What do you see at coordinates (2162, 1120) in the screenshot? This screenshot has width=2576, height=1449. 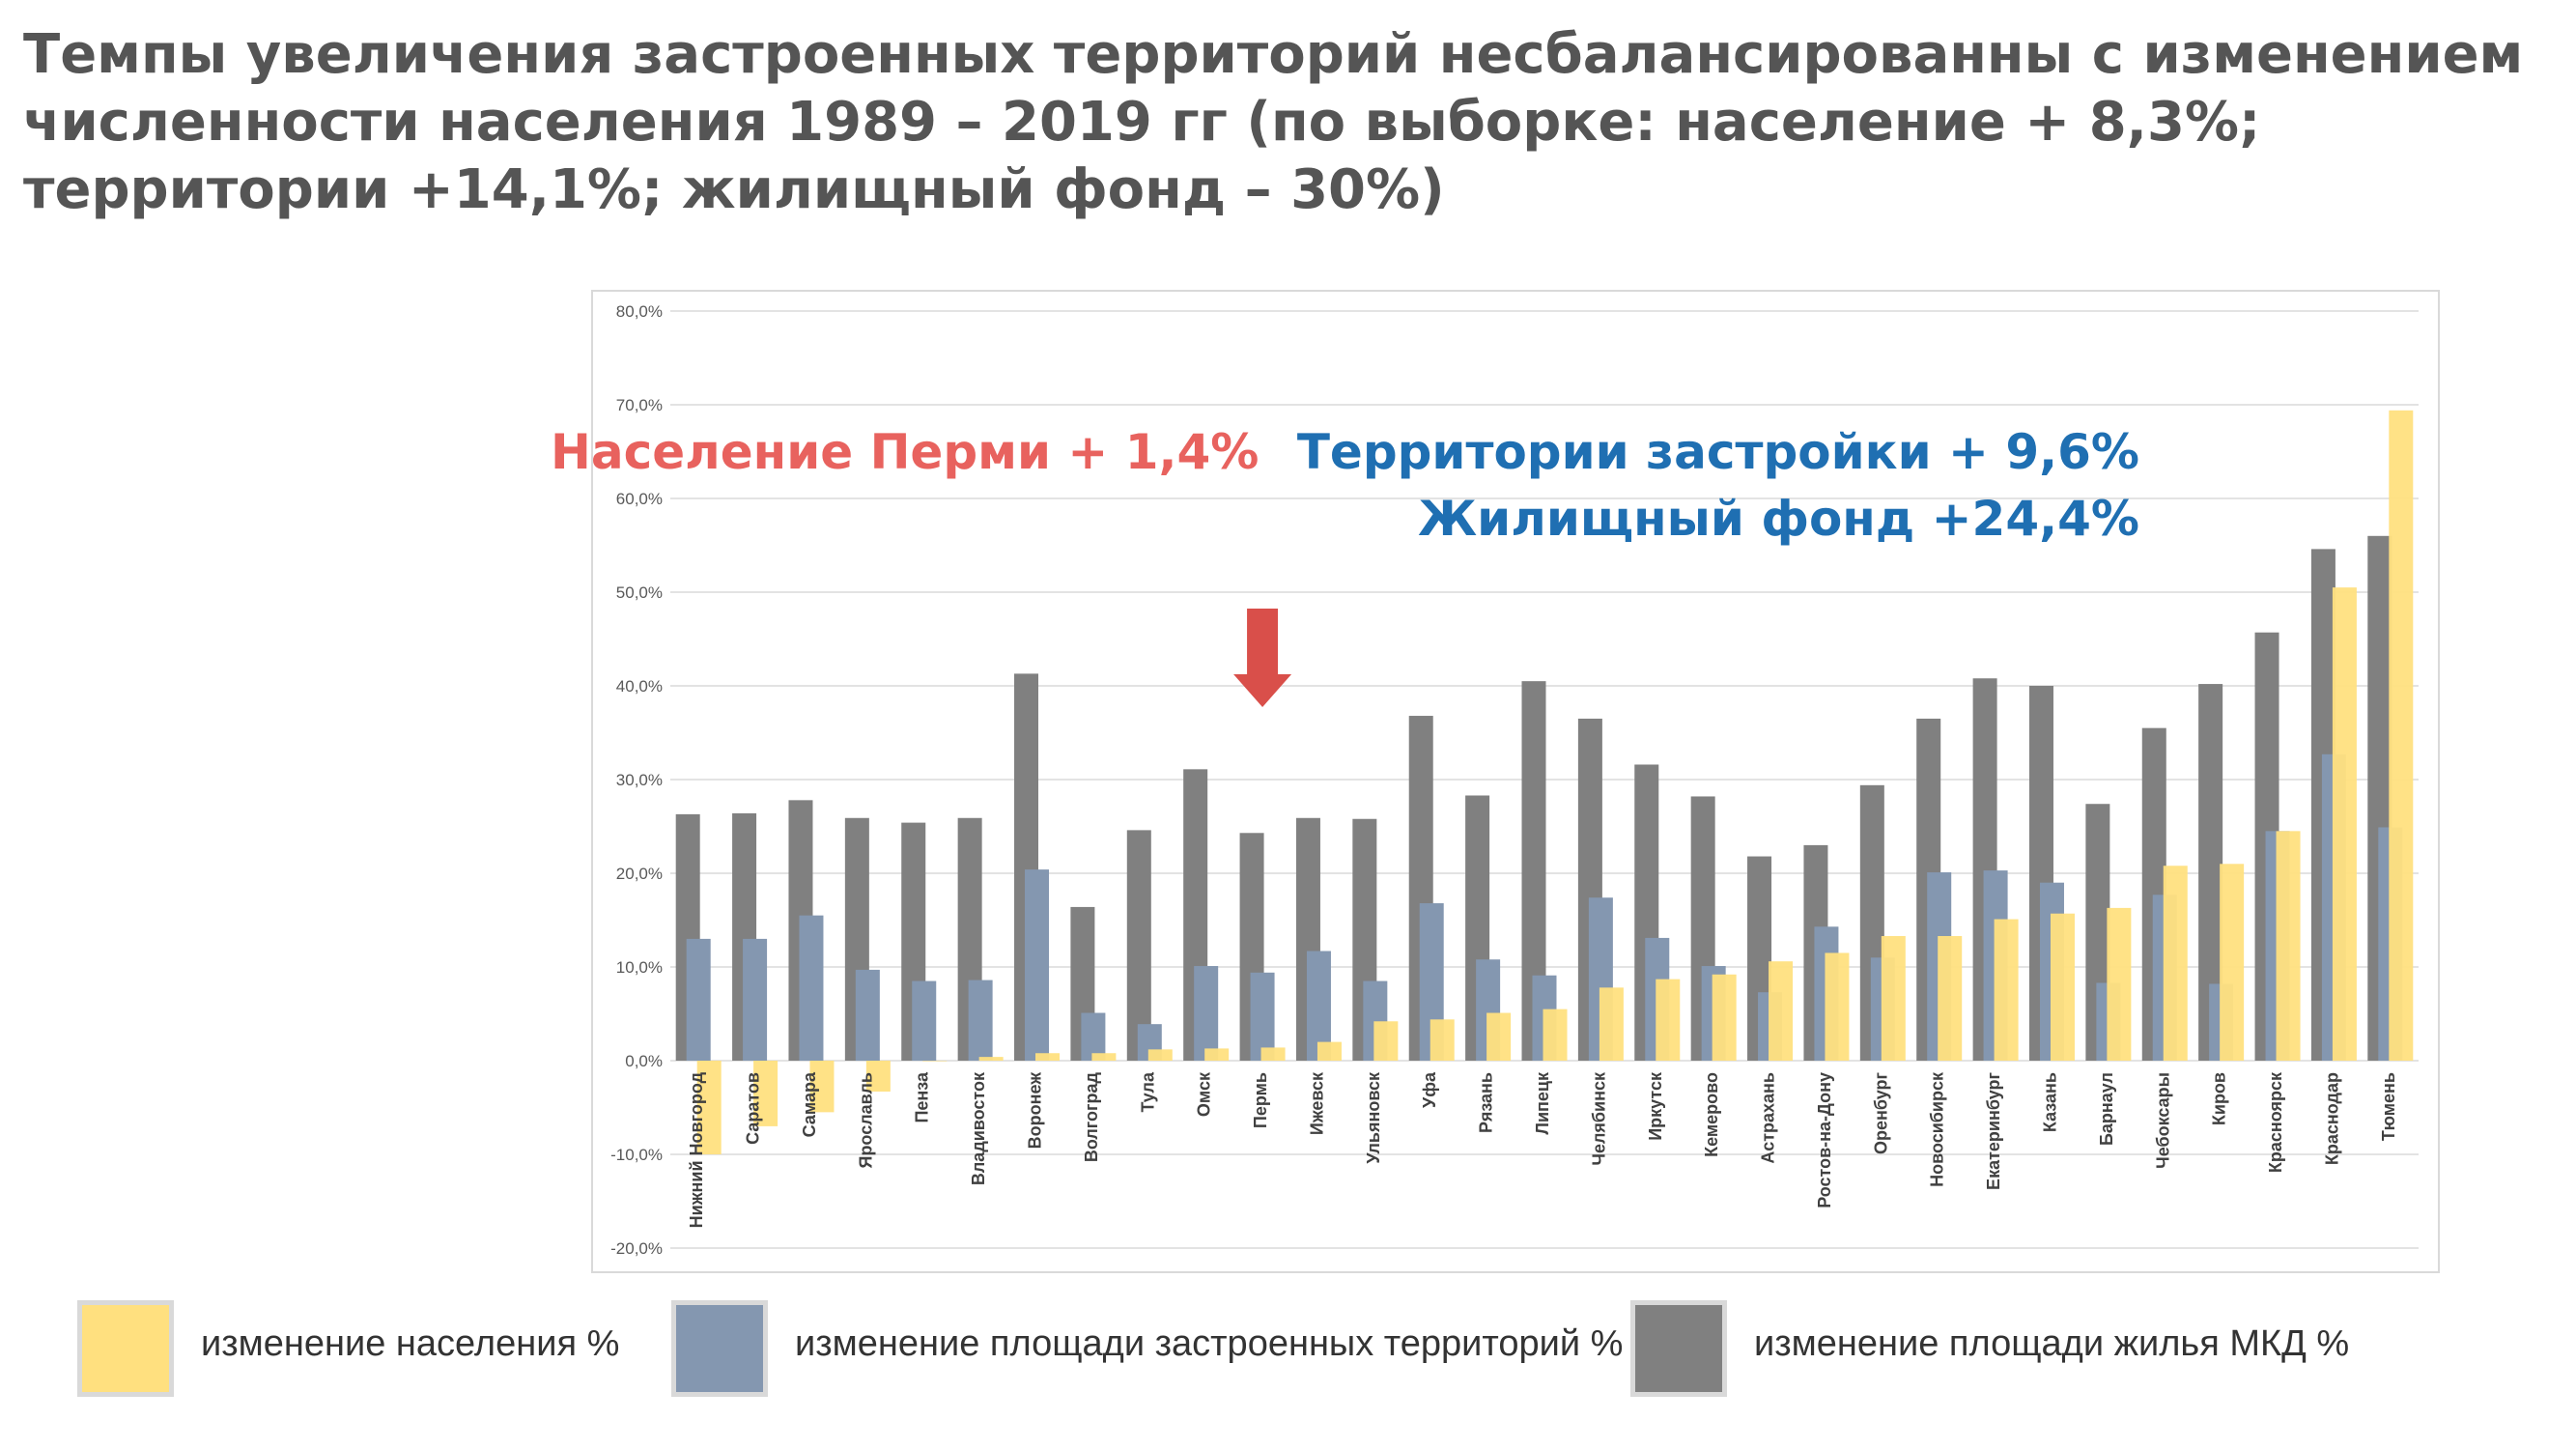 I see `category-label: Чебоксары` at bounding box center [2162, 1120].